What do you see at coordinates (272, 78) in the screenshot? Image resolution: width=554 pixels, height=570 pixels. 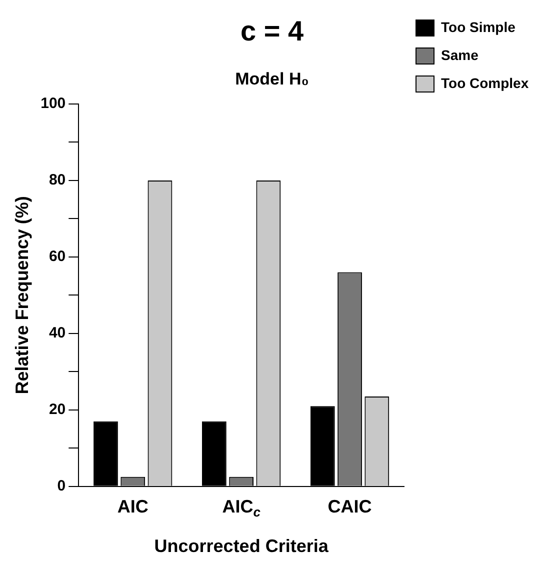 I see `chart-subtitle: Model H₀` at bounding box center [272, 78].